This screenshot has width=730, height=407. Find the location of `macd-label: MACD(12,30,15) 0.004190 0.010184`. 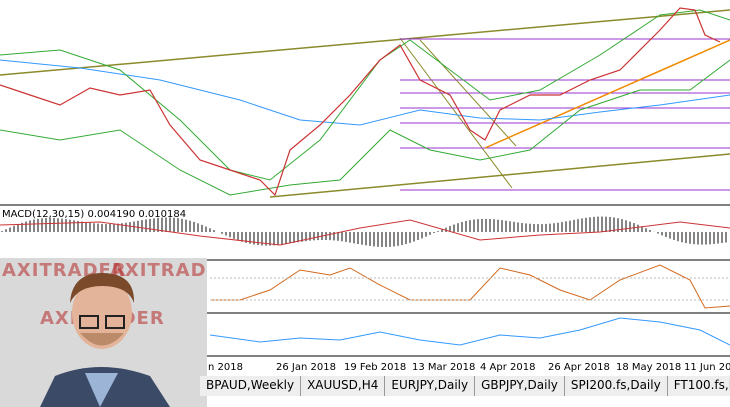

macd-label: MACD(12,30,15) 0.004190 0.010184 is located at coordinates (94, 214).